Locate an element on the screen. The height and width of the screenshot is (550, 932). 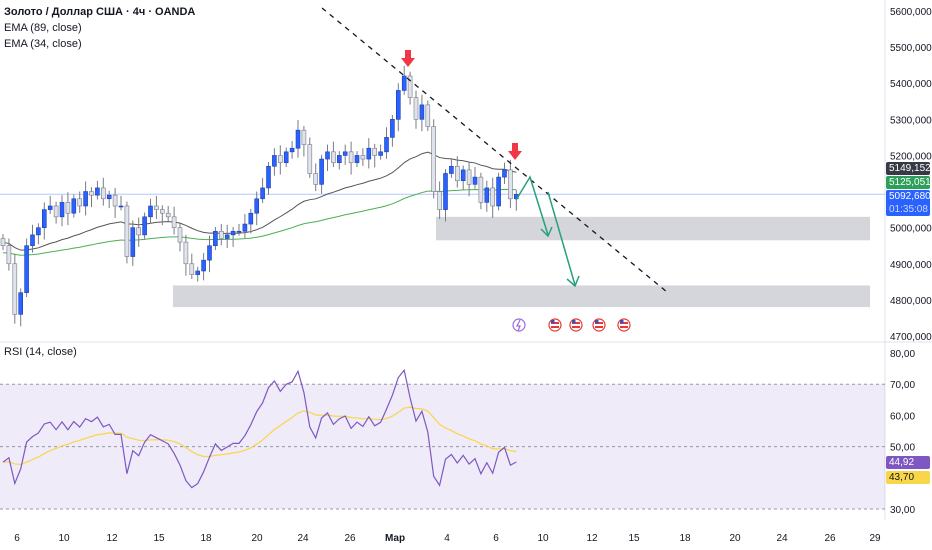
rsi-line is located at coordinates (259, 428).